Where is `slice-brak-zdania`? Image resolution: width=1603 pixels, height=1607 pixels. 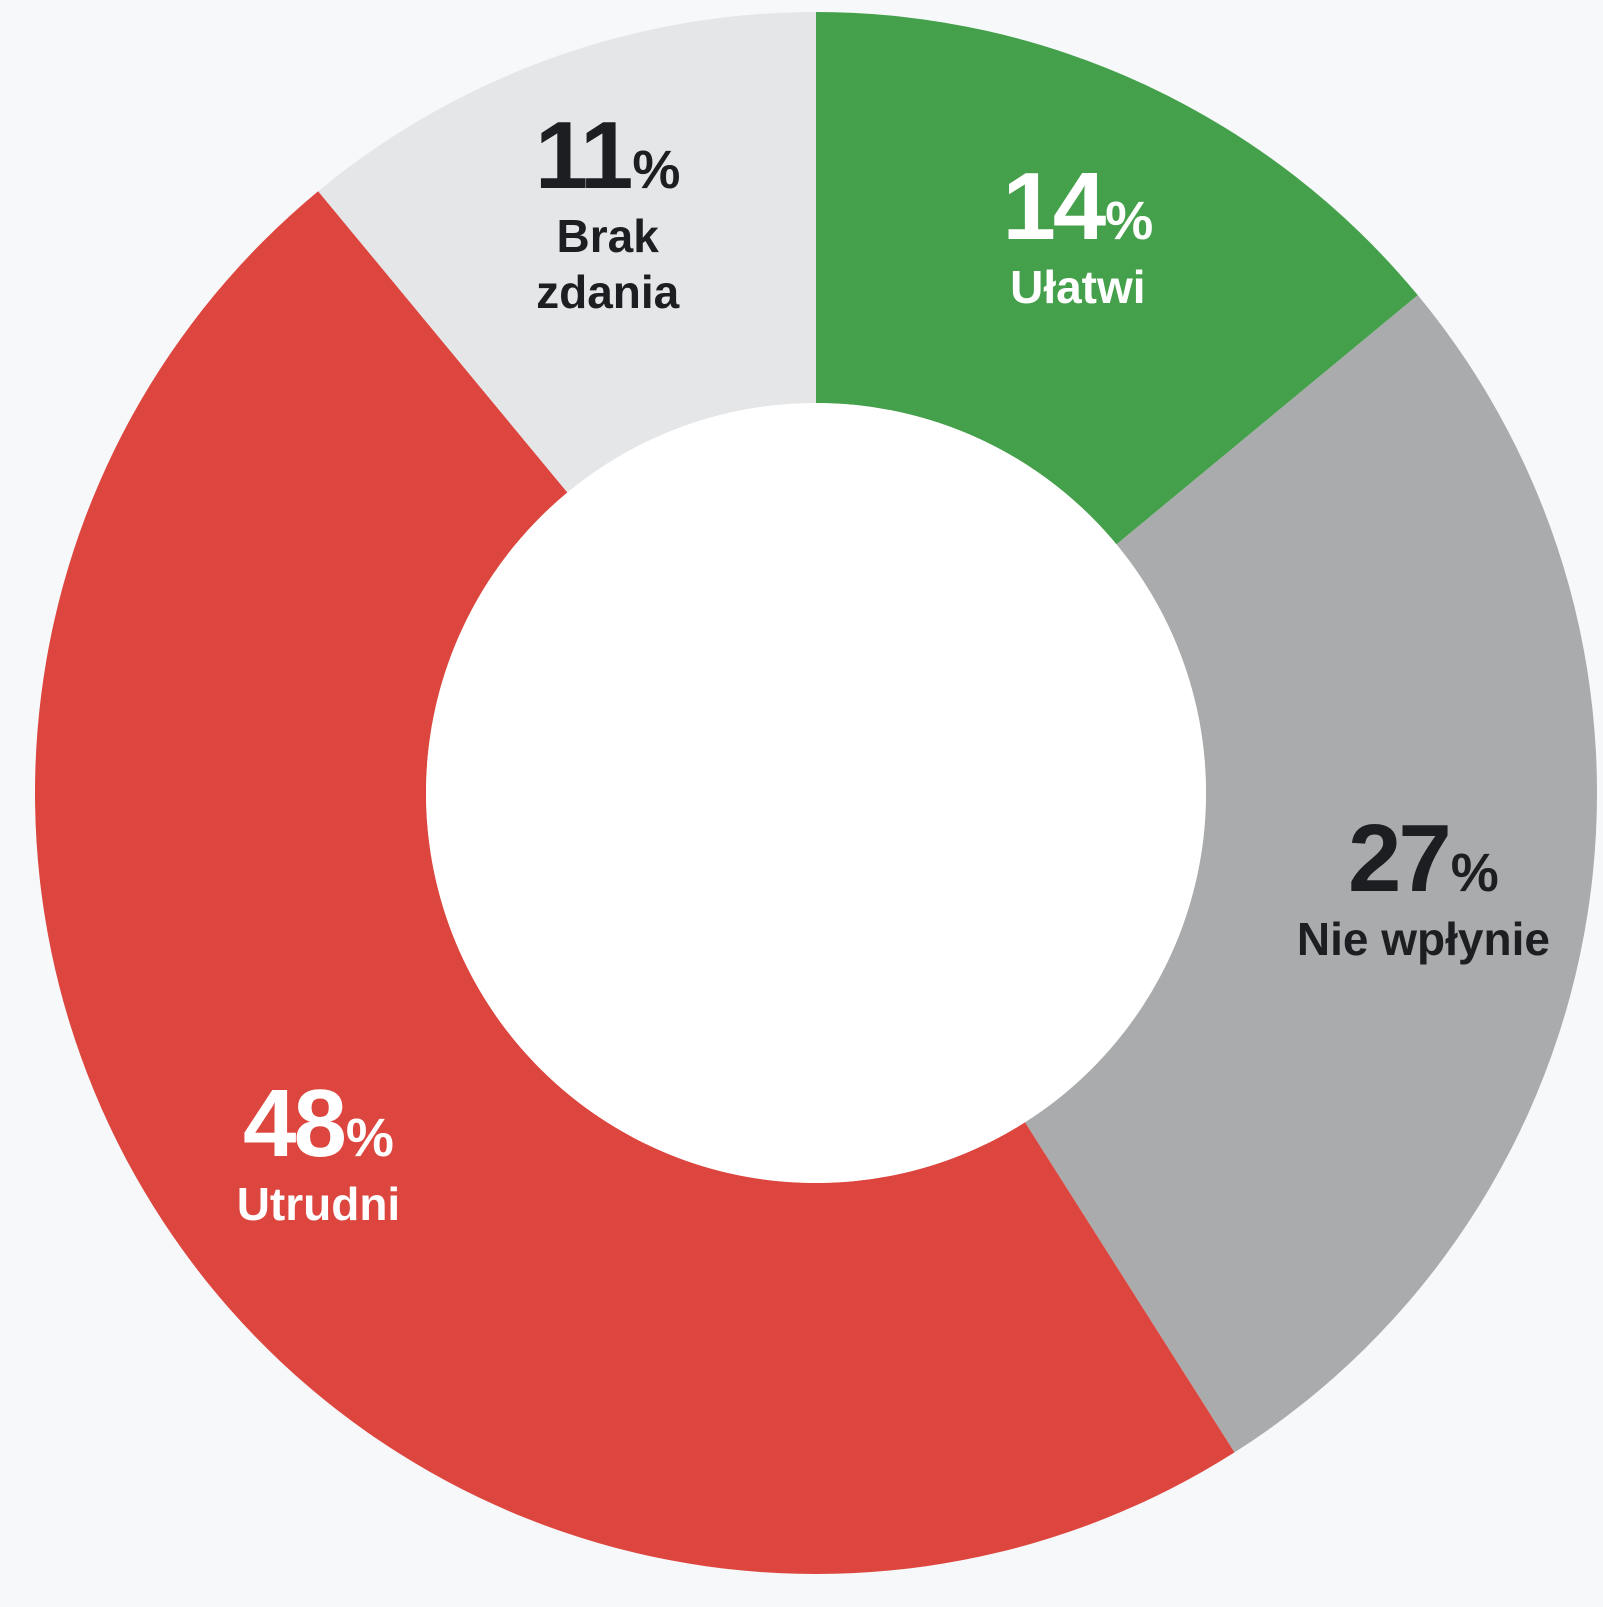
slice-brak-zdania is located at coordinates (567, 252).